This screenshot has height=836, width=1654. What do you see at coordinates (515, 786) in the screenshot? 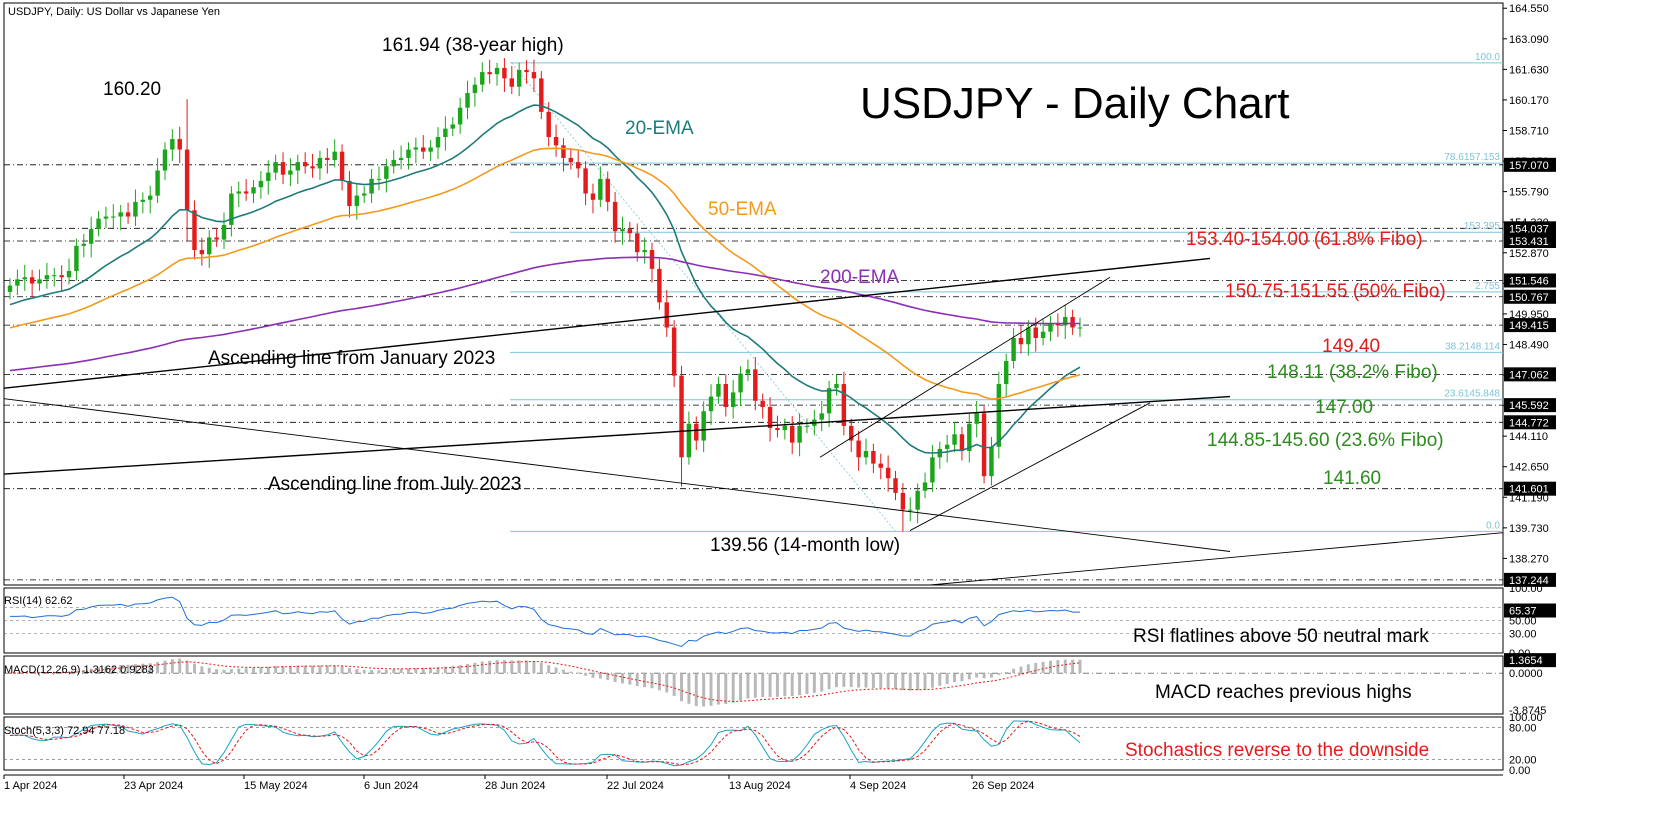
I see `time-tick-label: 28 Jun 2024` at bounding box center [515, 786].